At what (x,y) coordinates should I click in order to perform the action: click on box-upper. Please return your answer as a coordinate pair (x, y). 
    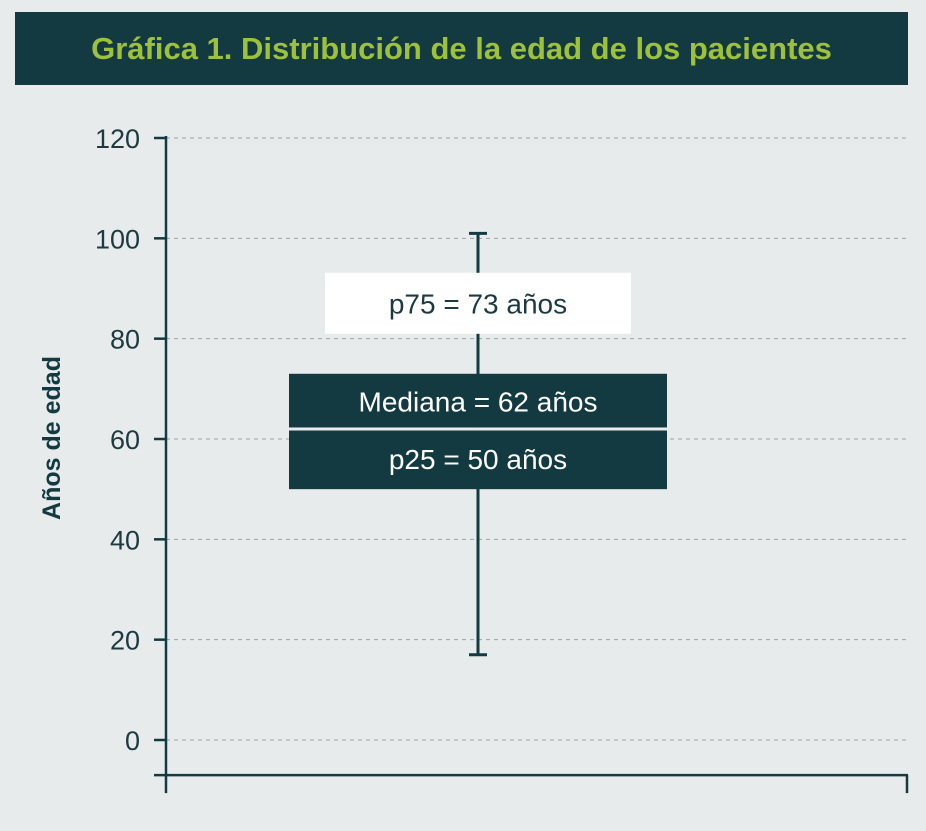
    Looking at the image, I should click on (478, 400).